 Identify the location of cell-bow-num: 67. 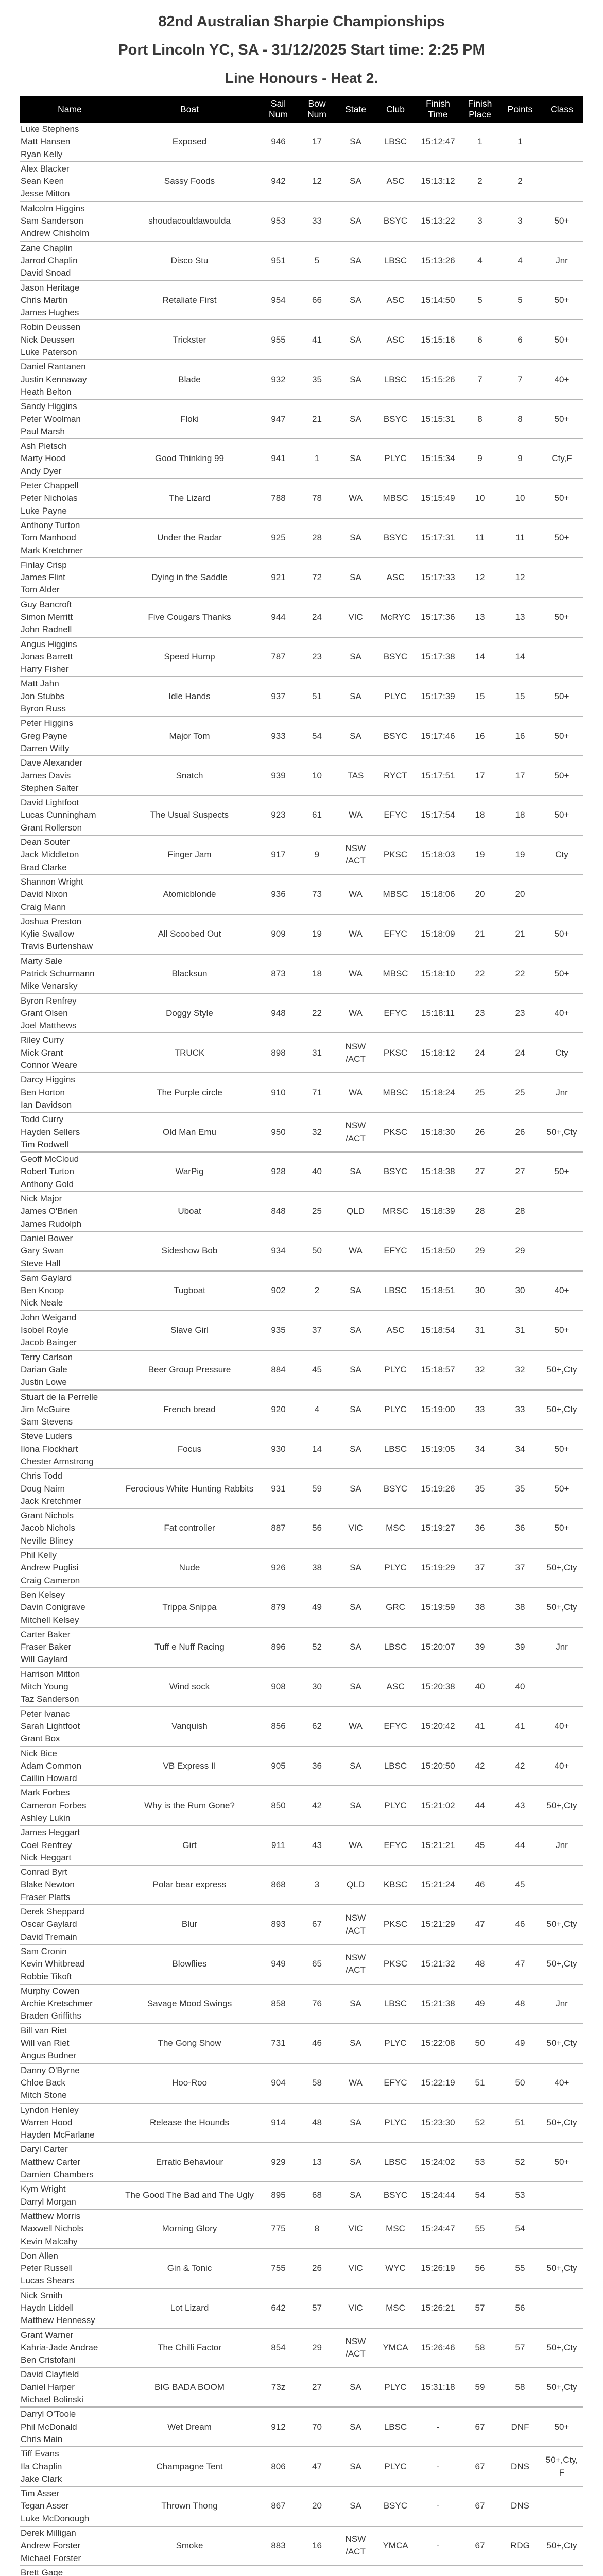
(317, 1924).